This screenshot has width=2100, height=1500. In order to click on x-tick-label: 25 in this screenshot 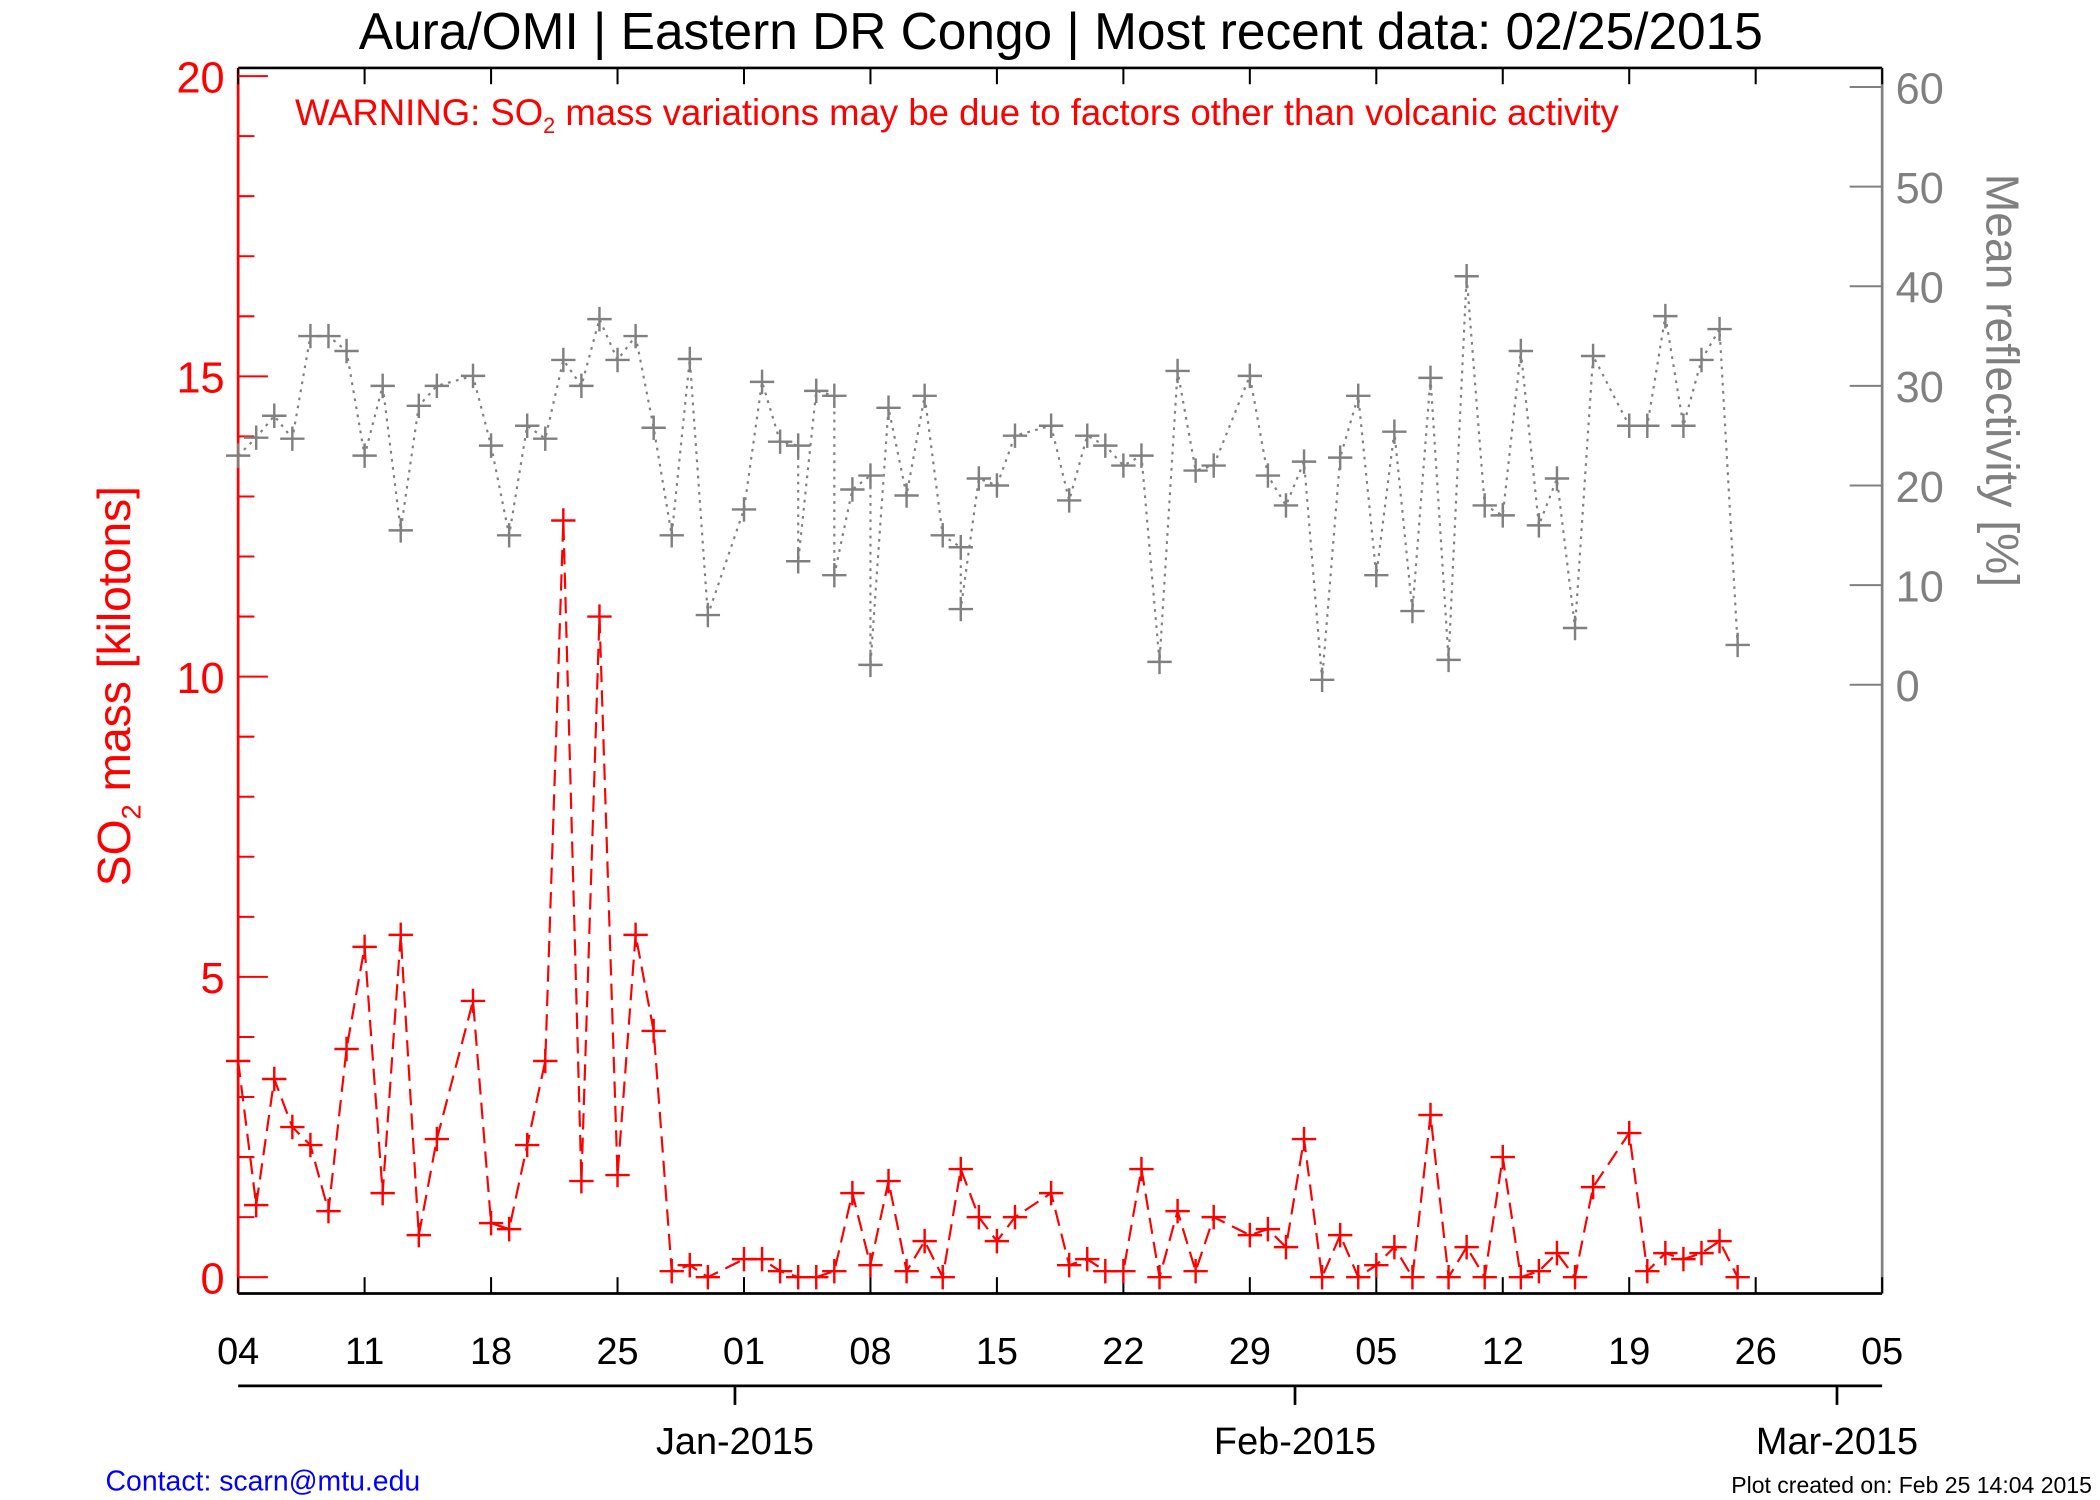, I will do `click(617, 1352)`.